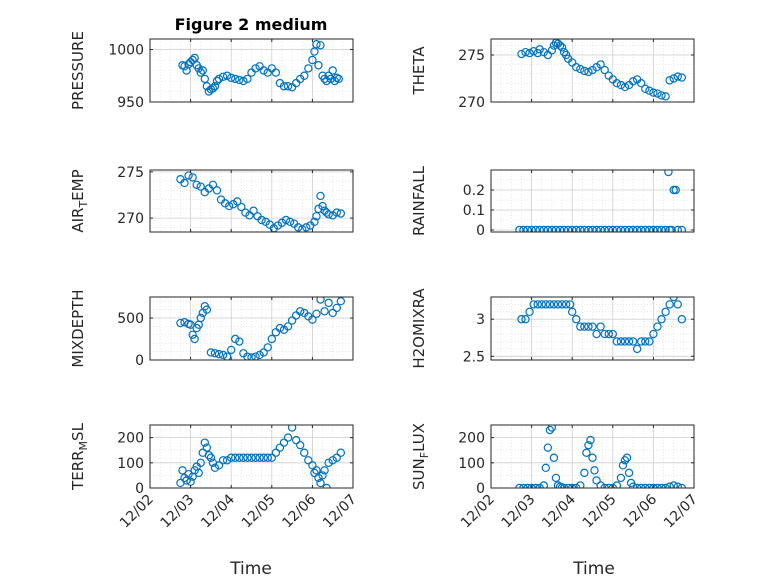 The image size is (778, 583). I want to click on x-tick-label: 12/05, so click(259, 512).